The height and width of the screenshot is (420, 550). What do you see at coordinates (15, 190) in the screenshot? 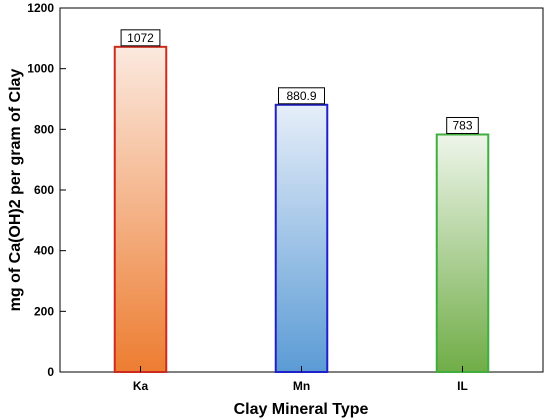
I see `y-axis-title: mg of Ca(OH)2 per gram of Clay` at bounding box center [15, 190].